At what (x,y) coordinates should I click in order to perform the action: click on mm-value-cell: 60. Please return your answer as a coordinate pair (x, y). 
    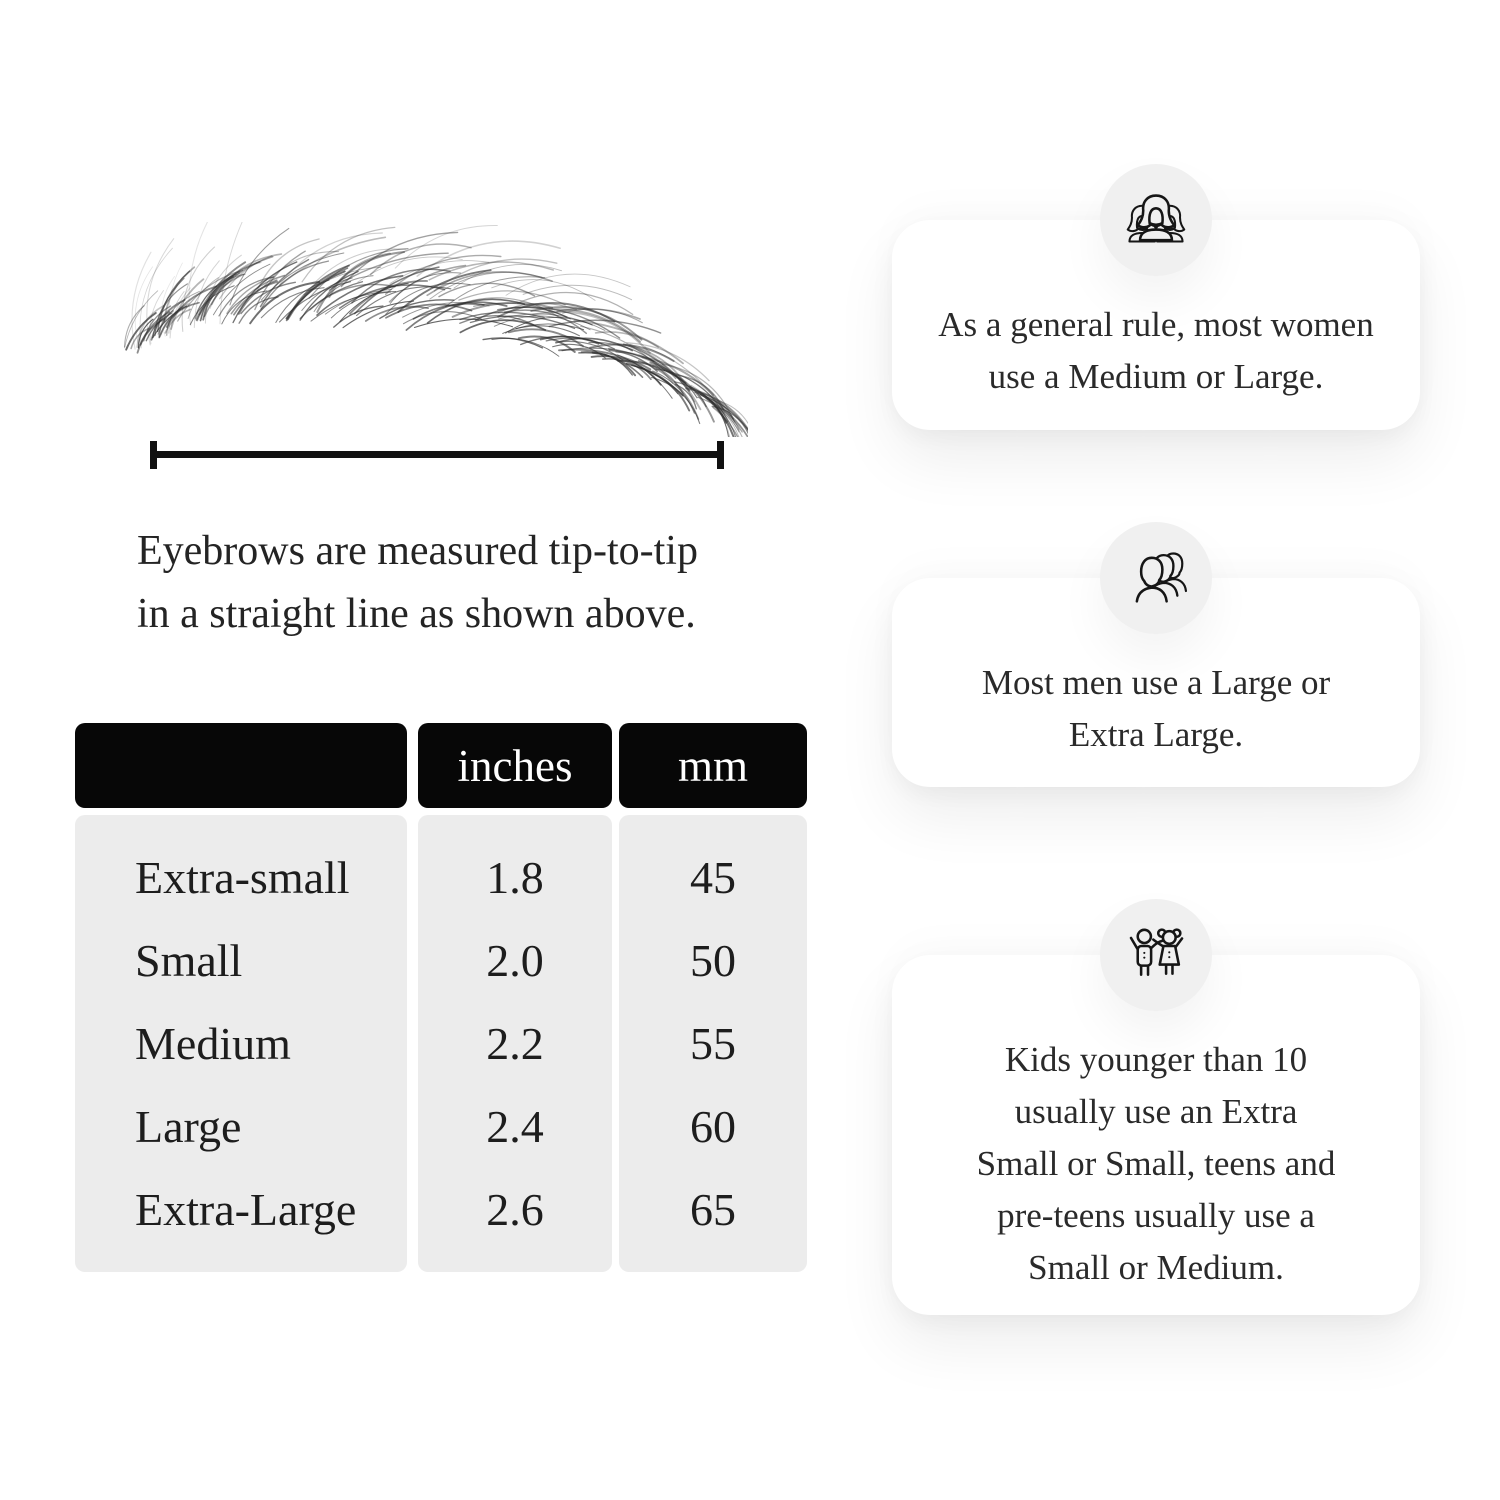
    Looking at the image, I should click on (713, 1126).